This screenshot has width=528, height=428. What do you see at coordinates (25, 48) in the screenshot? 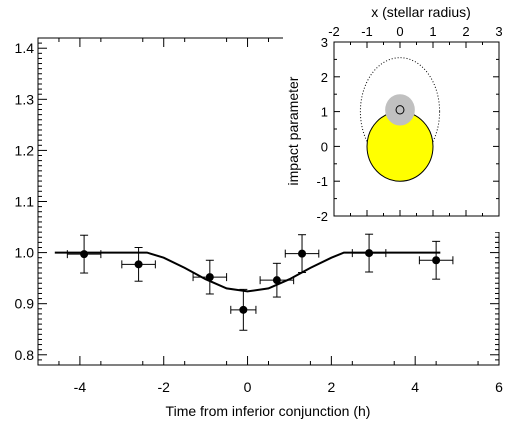
I see `main-y-tick-label: 1.4` at bounding box center [25, 48].